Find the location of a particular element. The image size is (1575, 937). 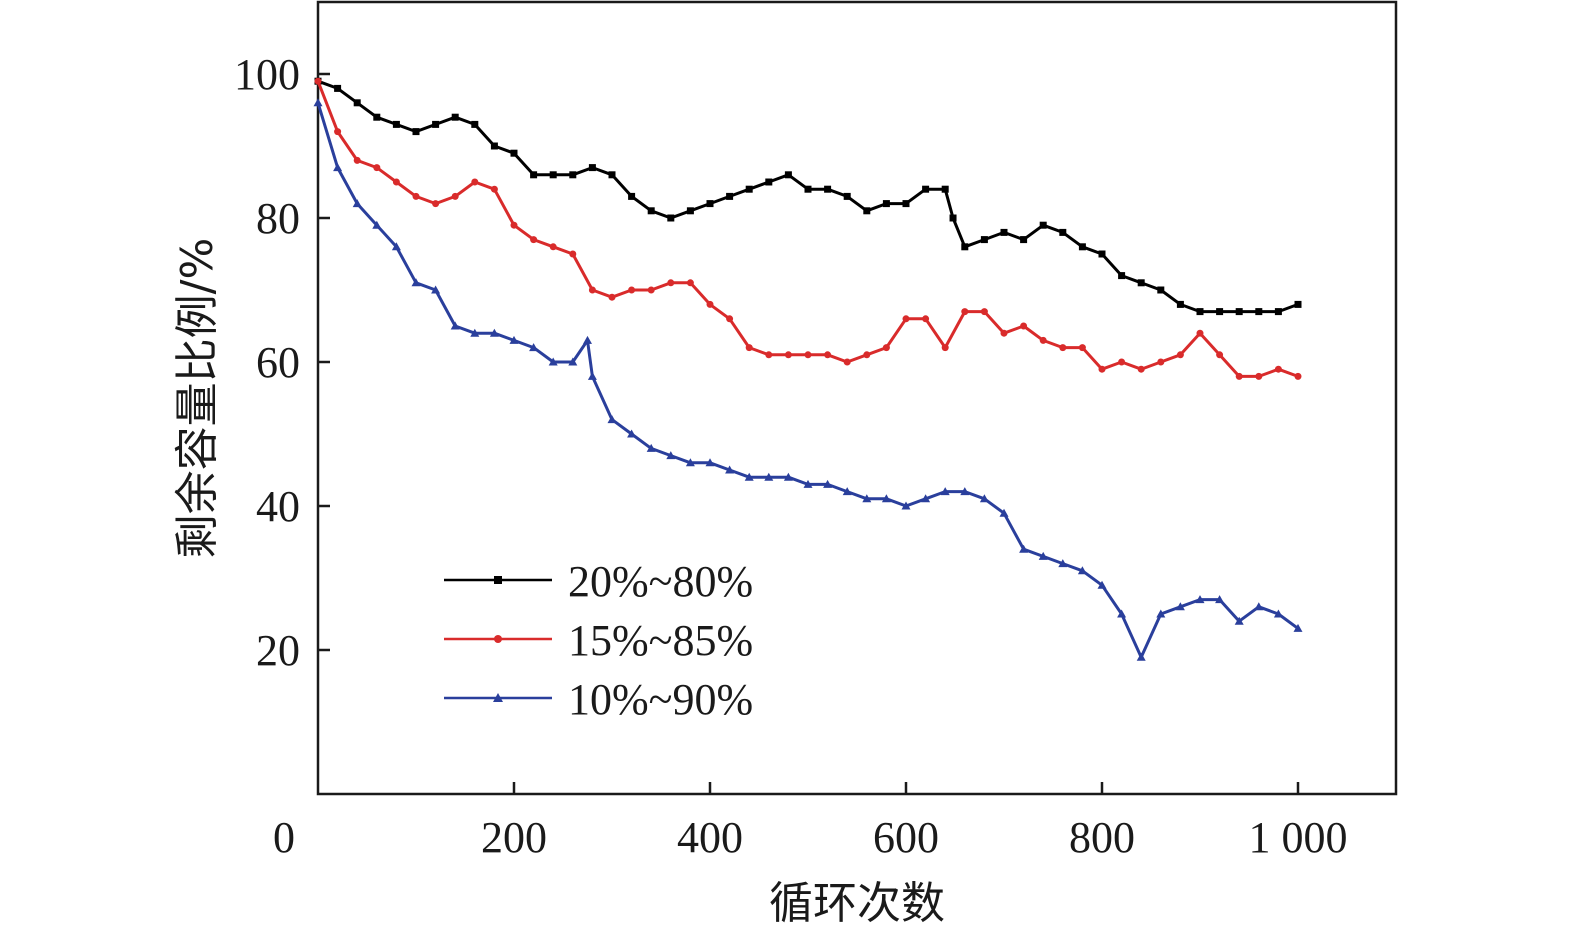

x-tick-label: 800 is located at coordinates (1102, 837).